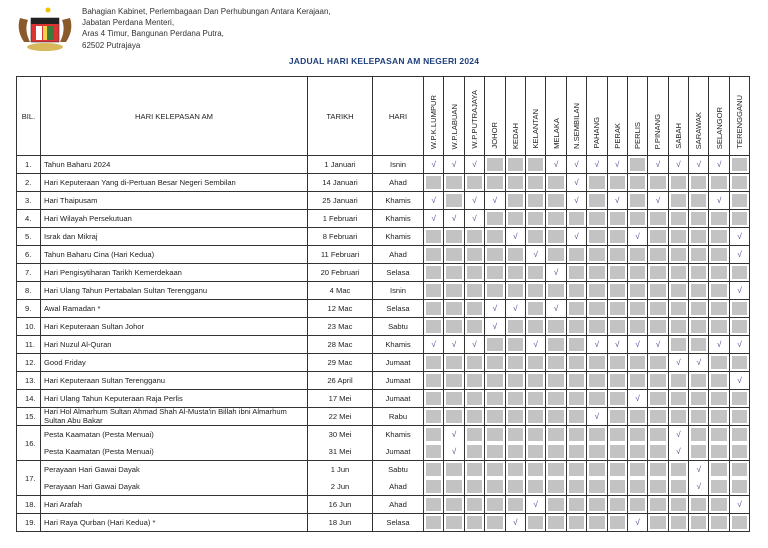 The image size is (768, 548). I want to click on state-cell-nsembilan: √, so click(576, 182).